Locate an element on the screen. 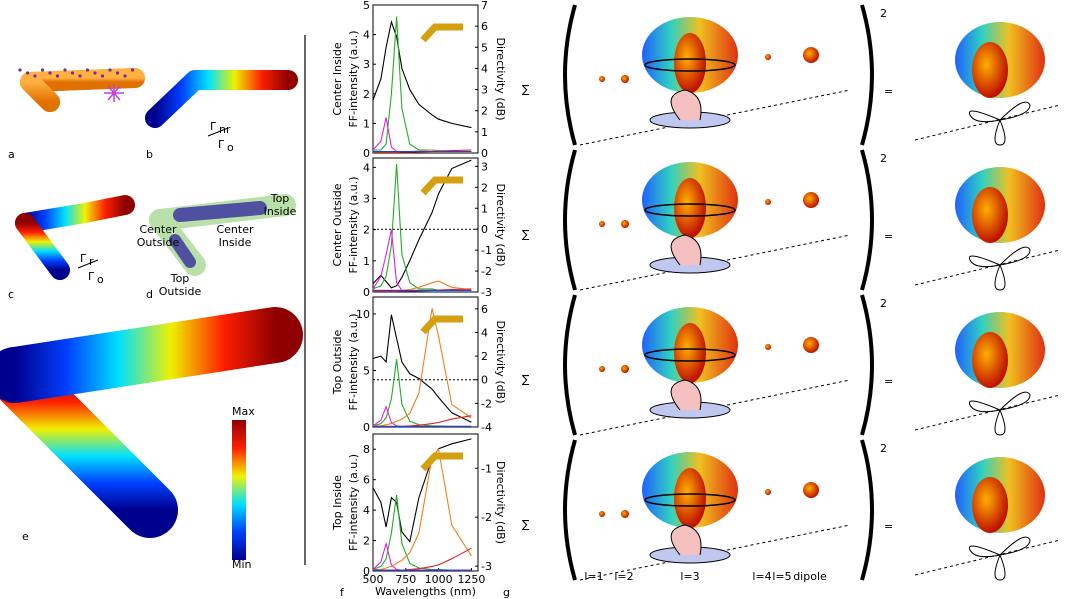  pattern is located at coordinates (999, 558).